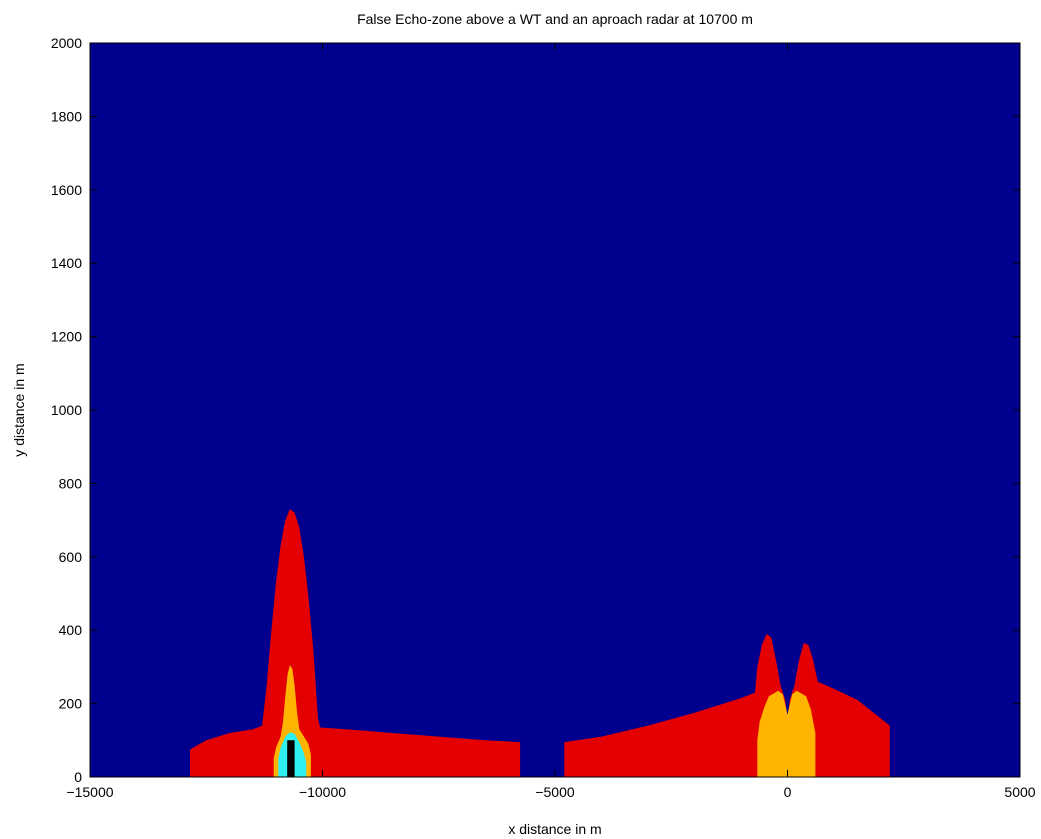  What do you see at coordinates (1019, 792) in the screenshot?
I see `x-tick-label: 5000` at bounding box center [1019, 792].